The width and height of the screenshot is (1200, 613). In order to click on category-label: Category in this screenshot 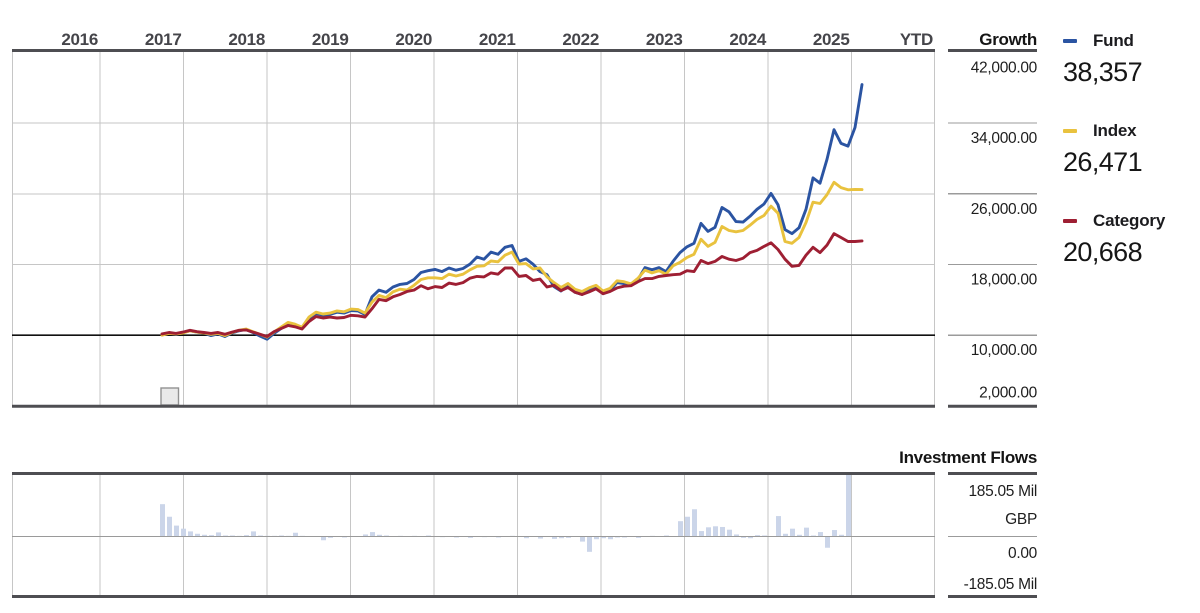, I will do `click(1129, 220)`.